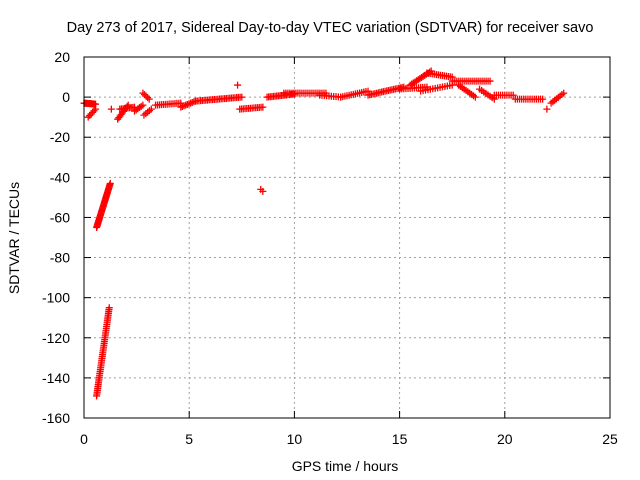 Image resolution: width=640 pixels, height=480 pixels. What do you see at coordinates (66, 97) in the screenshot?
I see `y-tick-label: 0` at bounding box center [66, 97].